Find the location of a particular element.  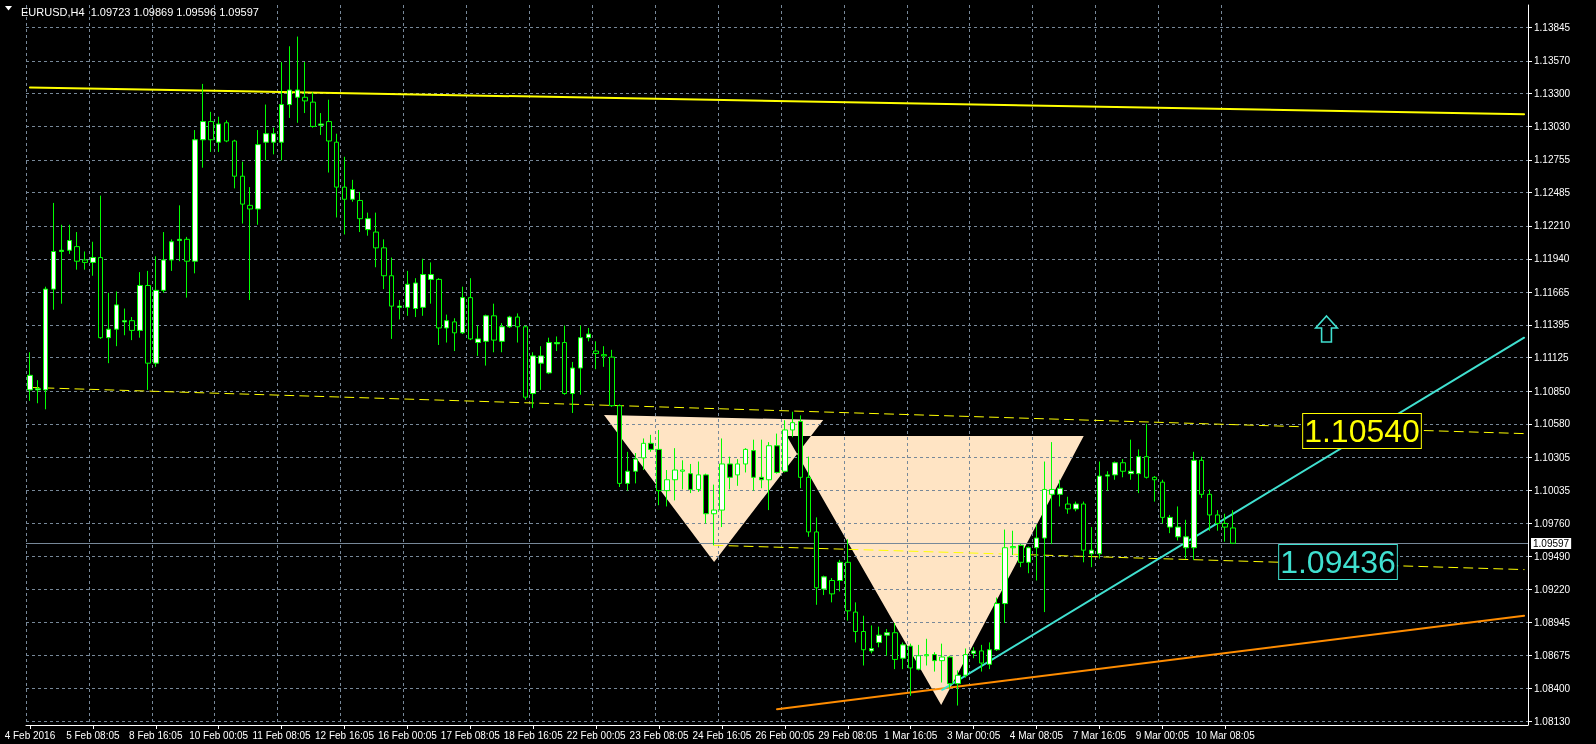

y-tick-label: 1.09220 is located at coordinates (1552, 589).